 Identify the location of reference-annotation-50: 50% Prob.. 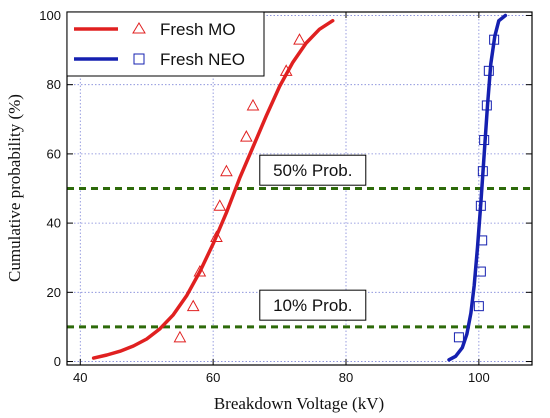
(313, 170).